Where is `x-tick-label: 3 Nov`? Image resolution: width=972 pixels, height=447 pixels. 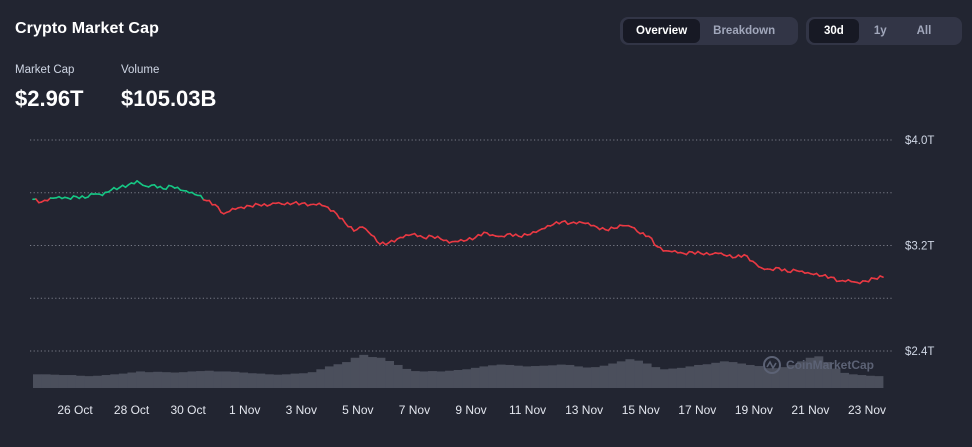
x-tick-label: 3 Nov is located at coordinates (301, 410).